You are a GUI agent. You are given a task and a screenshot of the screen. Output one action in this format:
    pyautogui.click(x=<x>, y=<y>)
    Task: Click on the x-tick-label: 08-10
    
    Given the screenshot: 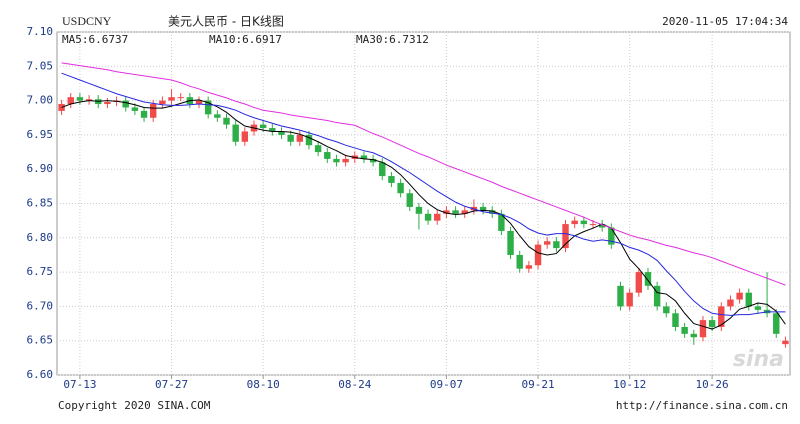 What is the action you would take?
    pyautogui.click(x=263, y=384)
    